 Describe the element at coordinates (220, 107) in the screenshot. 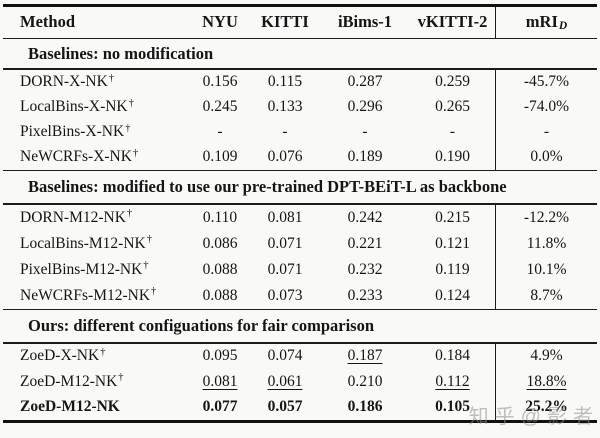

I see `nyu-value: 0.245` at that location.